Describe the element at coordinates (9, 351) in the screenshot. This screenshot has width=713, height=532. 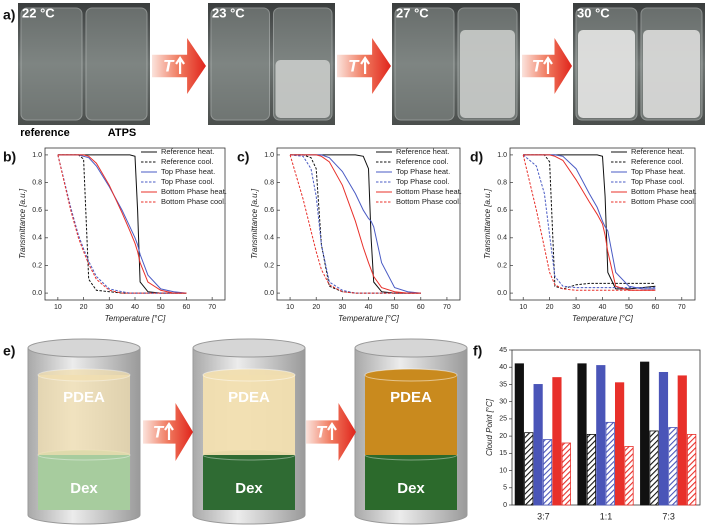
I see `panel-label: e)` at that location.